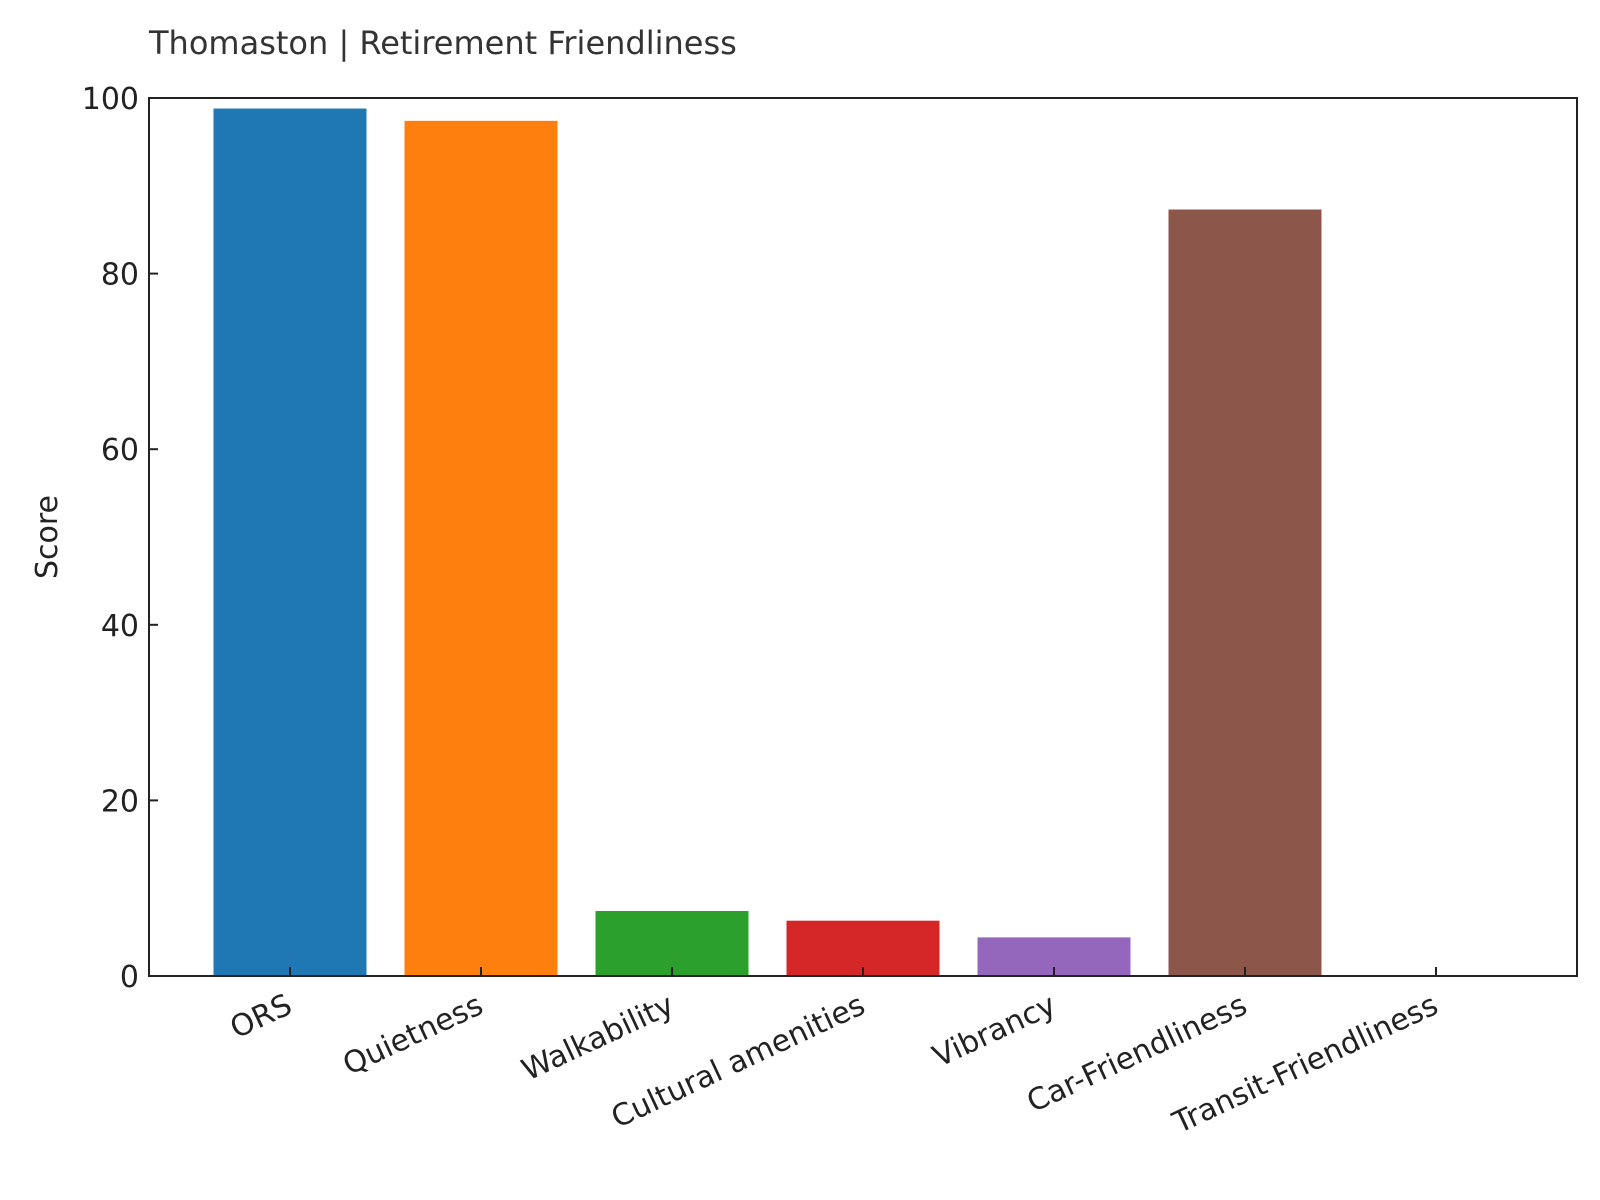 The width and height of the screenshot is (1600, 1200). Describe the element at coordinates (120, 275) in the screenshot. I see `y-tick-label: 80` at that location.